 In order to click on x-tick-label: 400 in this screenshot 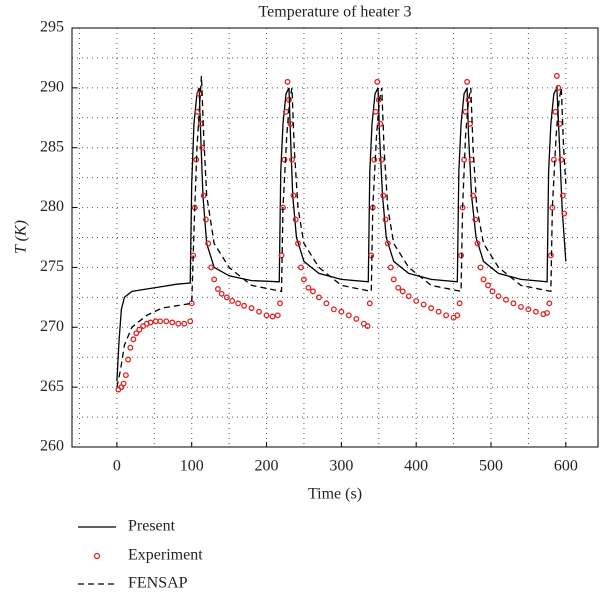, I will do `click(416, 466)`.